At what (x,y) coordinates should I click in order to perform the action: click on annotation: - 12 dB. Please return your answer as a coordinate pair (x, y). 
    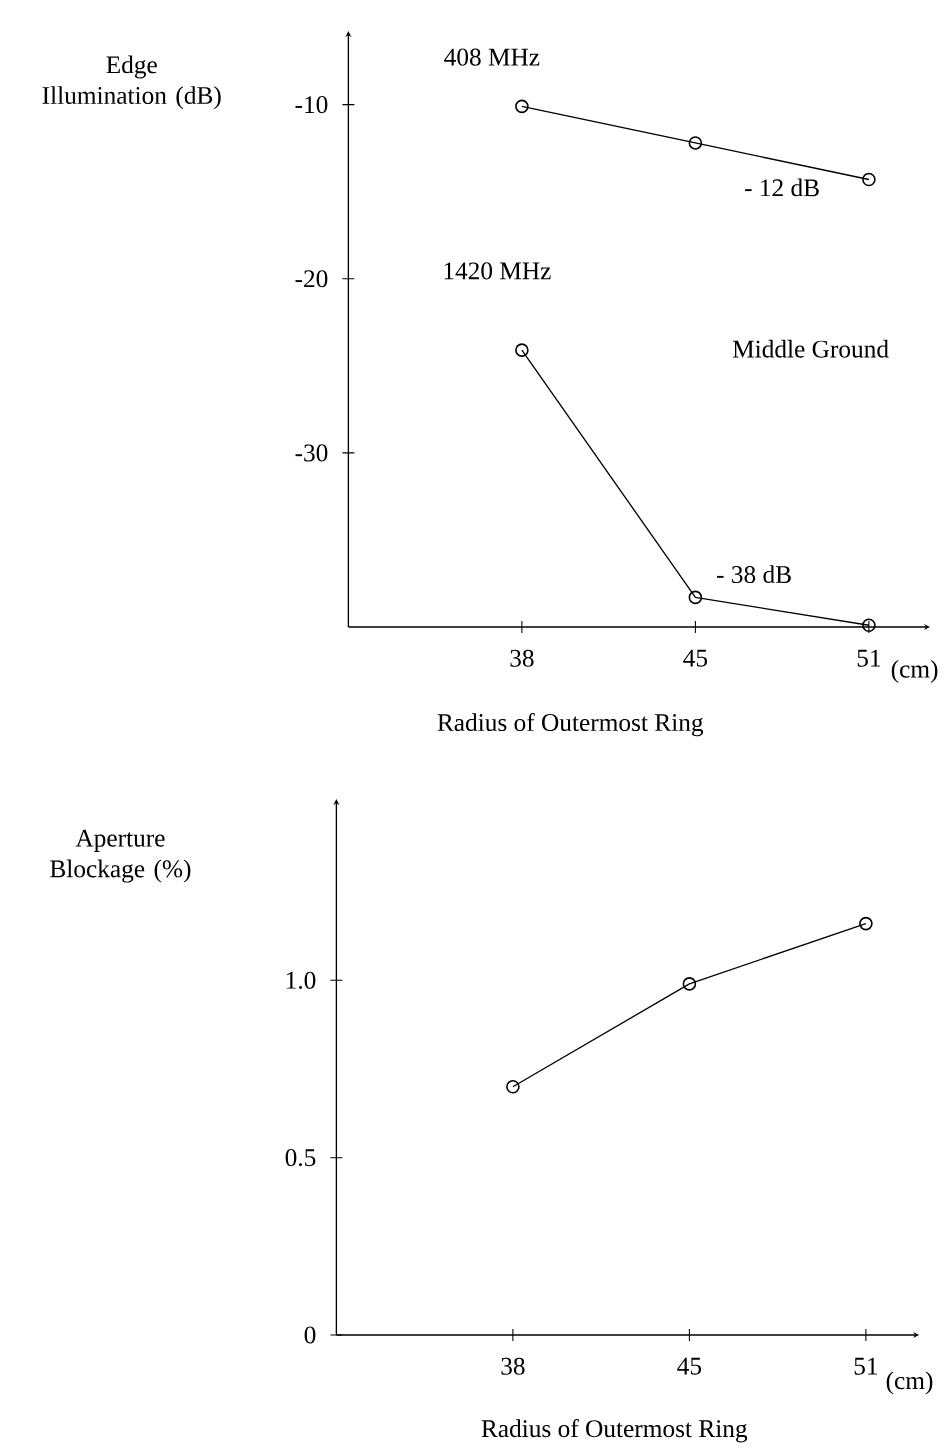
    Looking at the image, I should click on (782, 187).